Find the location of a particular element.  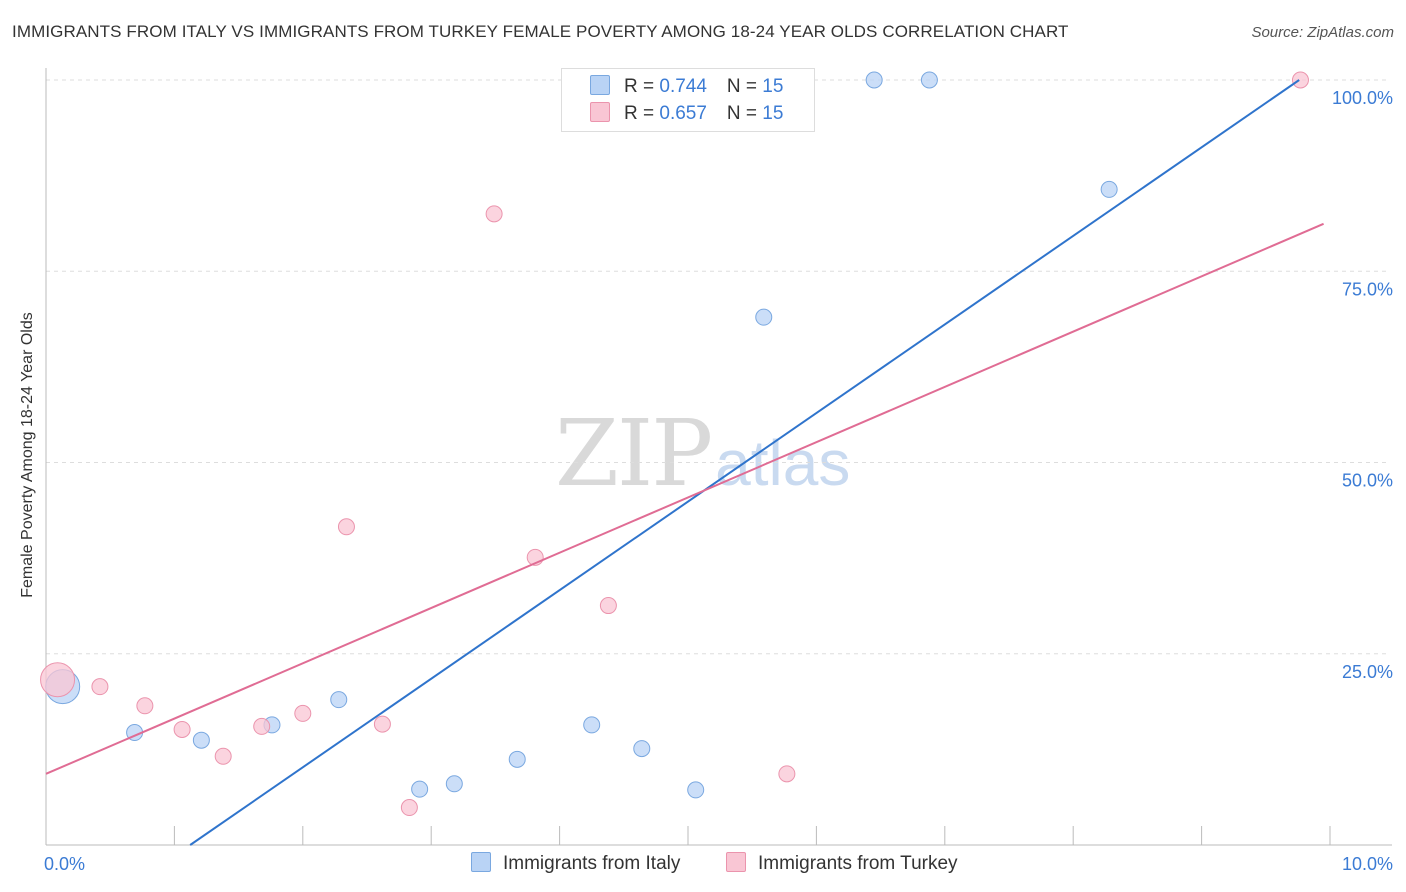

turkey-swatch is located at coordinates (600, 112).